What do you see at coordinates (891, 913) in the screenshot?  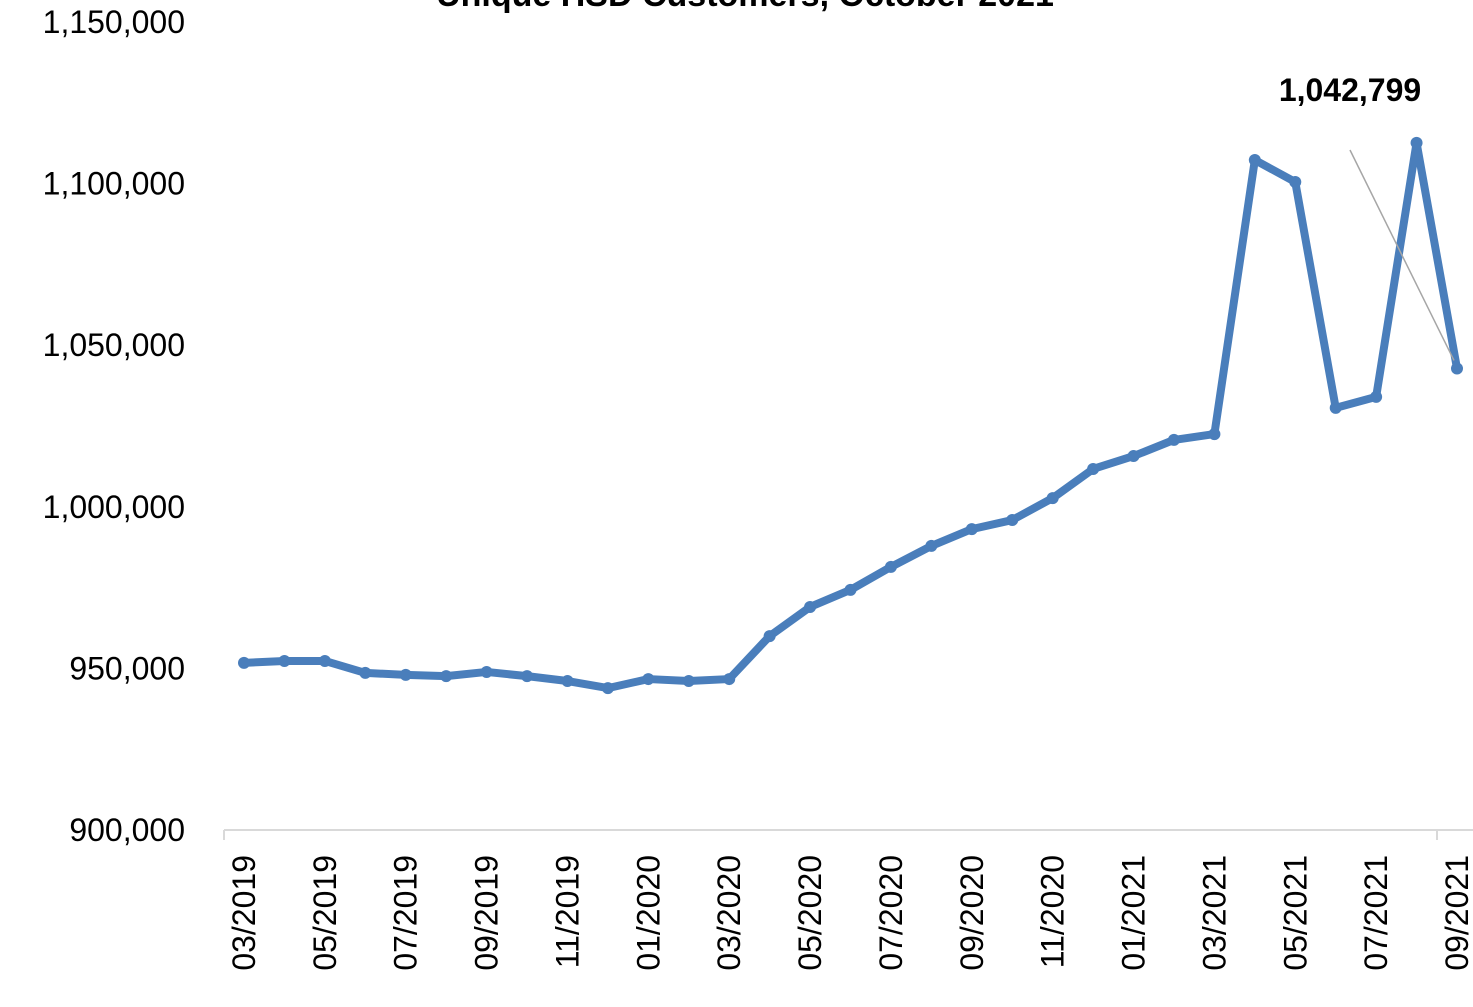 I see `x-tick-label: 07/2020` at bounding box center [891, 913].